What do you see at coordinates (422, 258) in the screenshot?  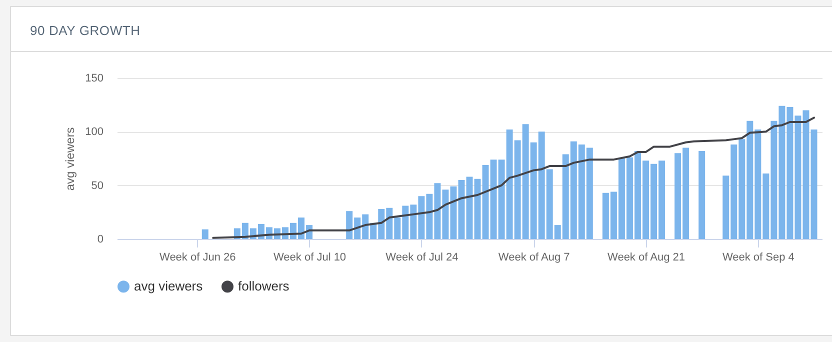 I see `x-tick-label: Week of Jul 24` at bounding box center [422, 258].